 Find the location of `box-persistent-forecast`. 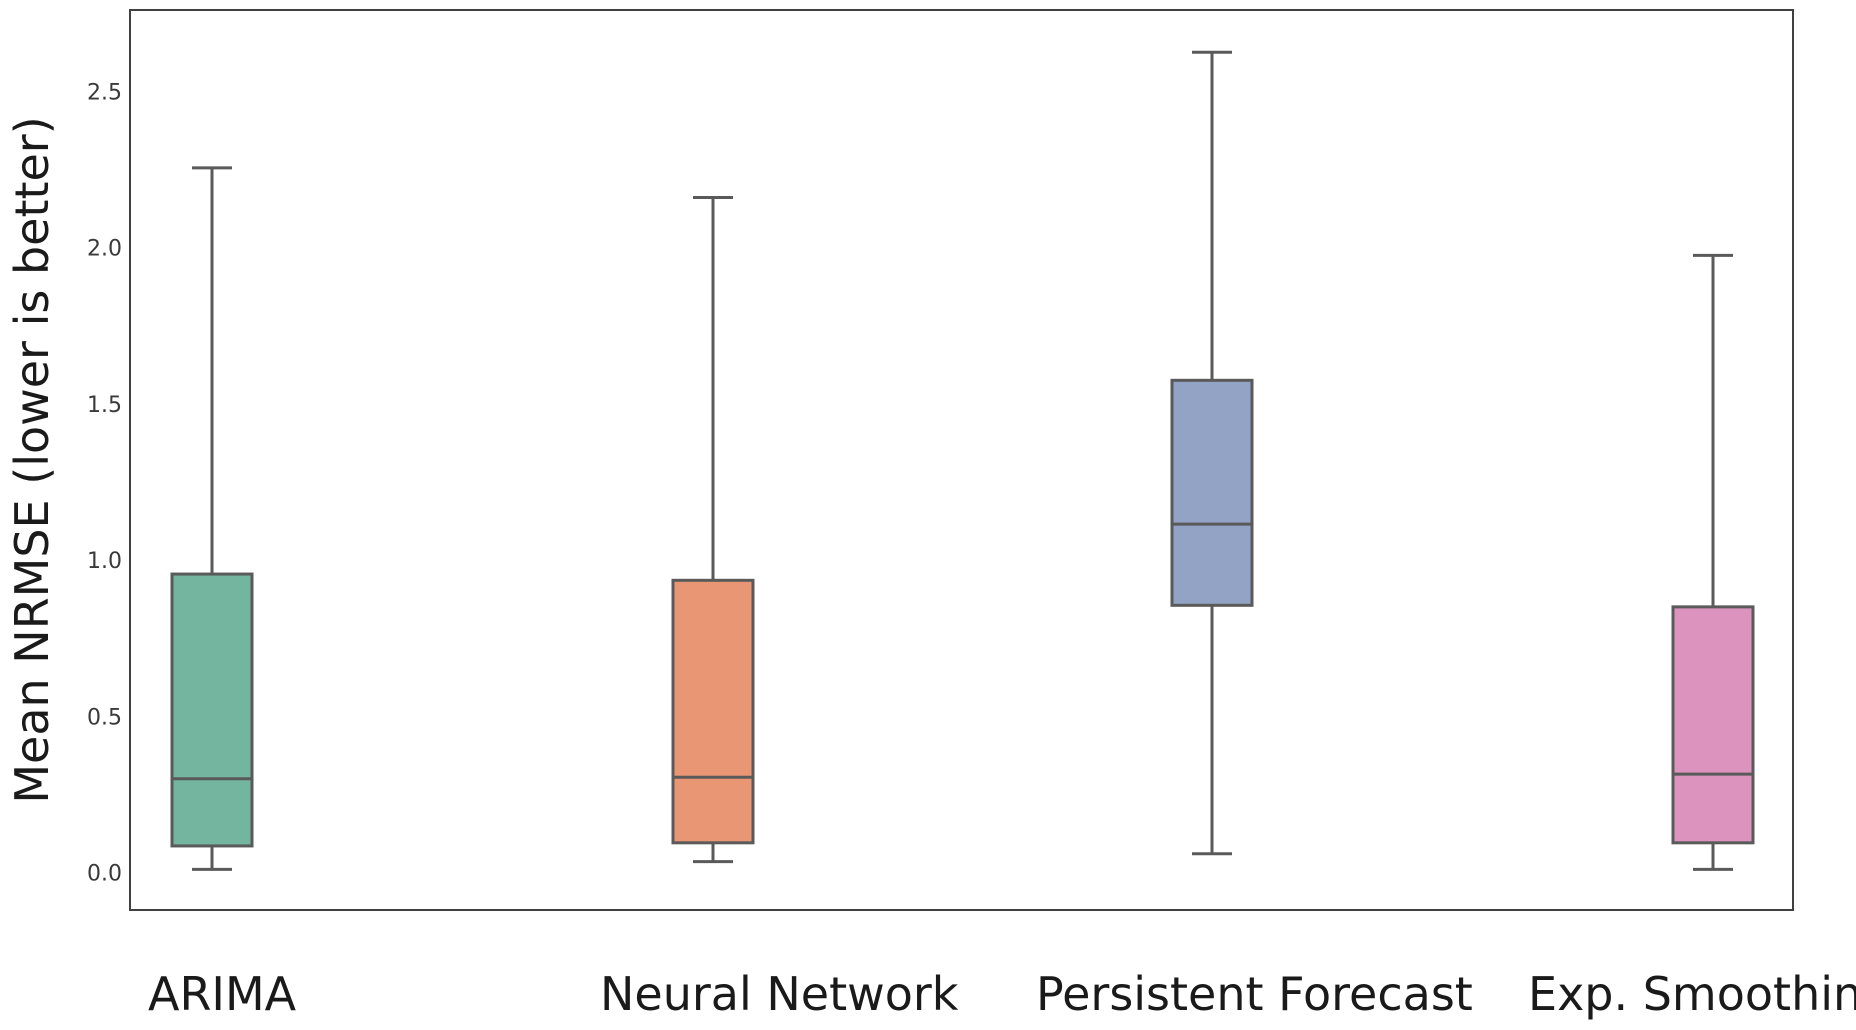

box-persistent-forecast is located at coordinates (1212, 453).